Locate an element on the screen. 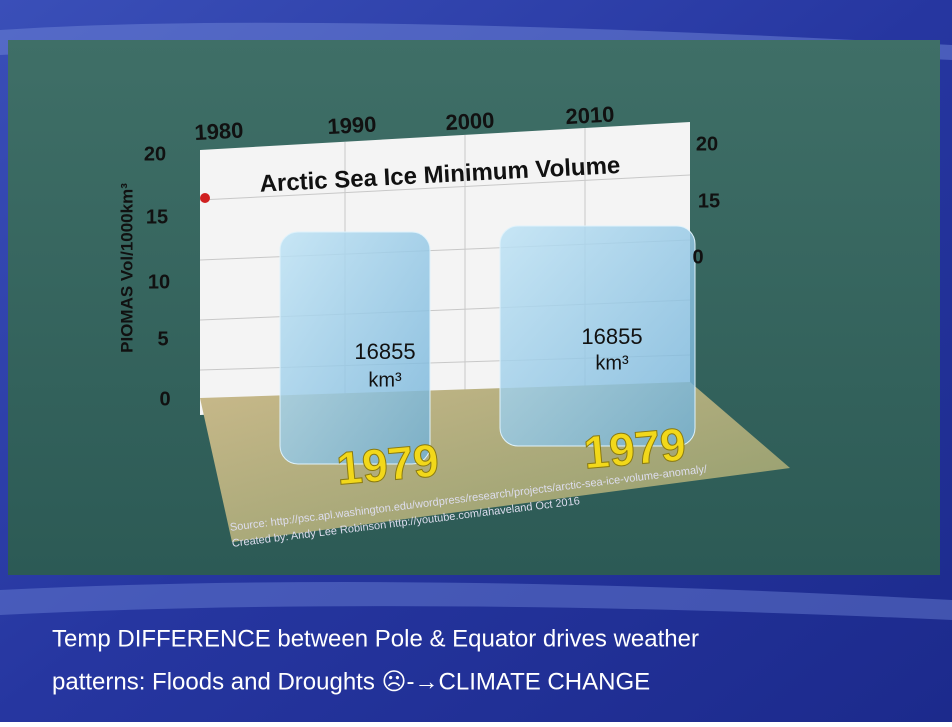 The height and width of the screenshot is (727, 952). marker is located at coordinates (205, 198).